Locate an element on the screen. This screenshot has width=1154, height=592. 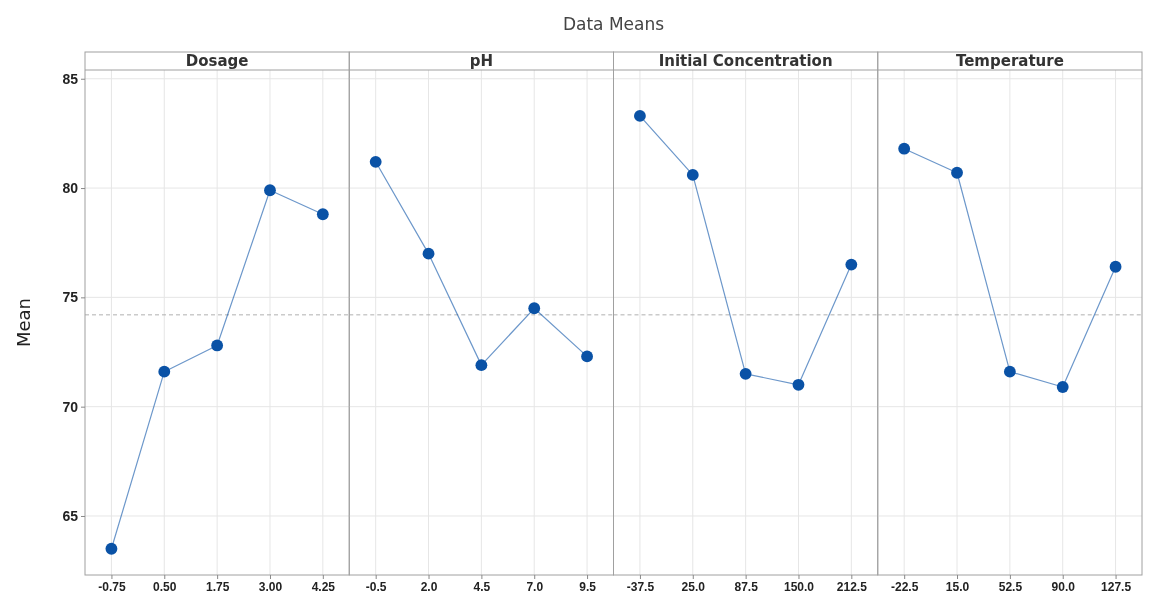
x-tick-label: 0.50 is located at coordinates (165, 585).